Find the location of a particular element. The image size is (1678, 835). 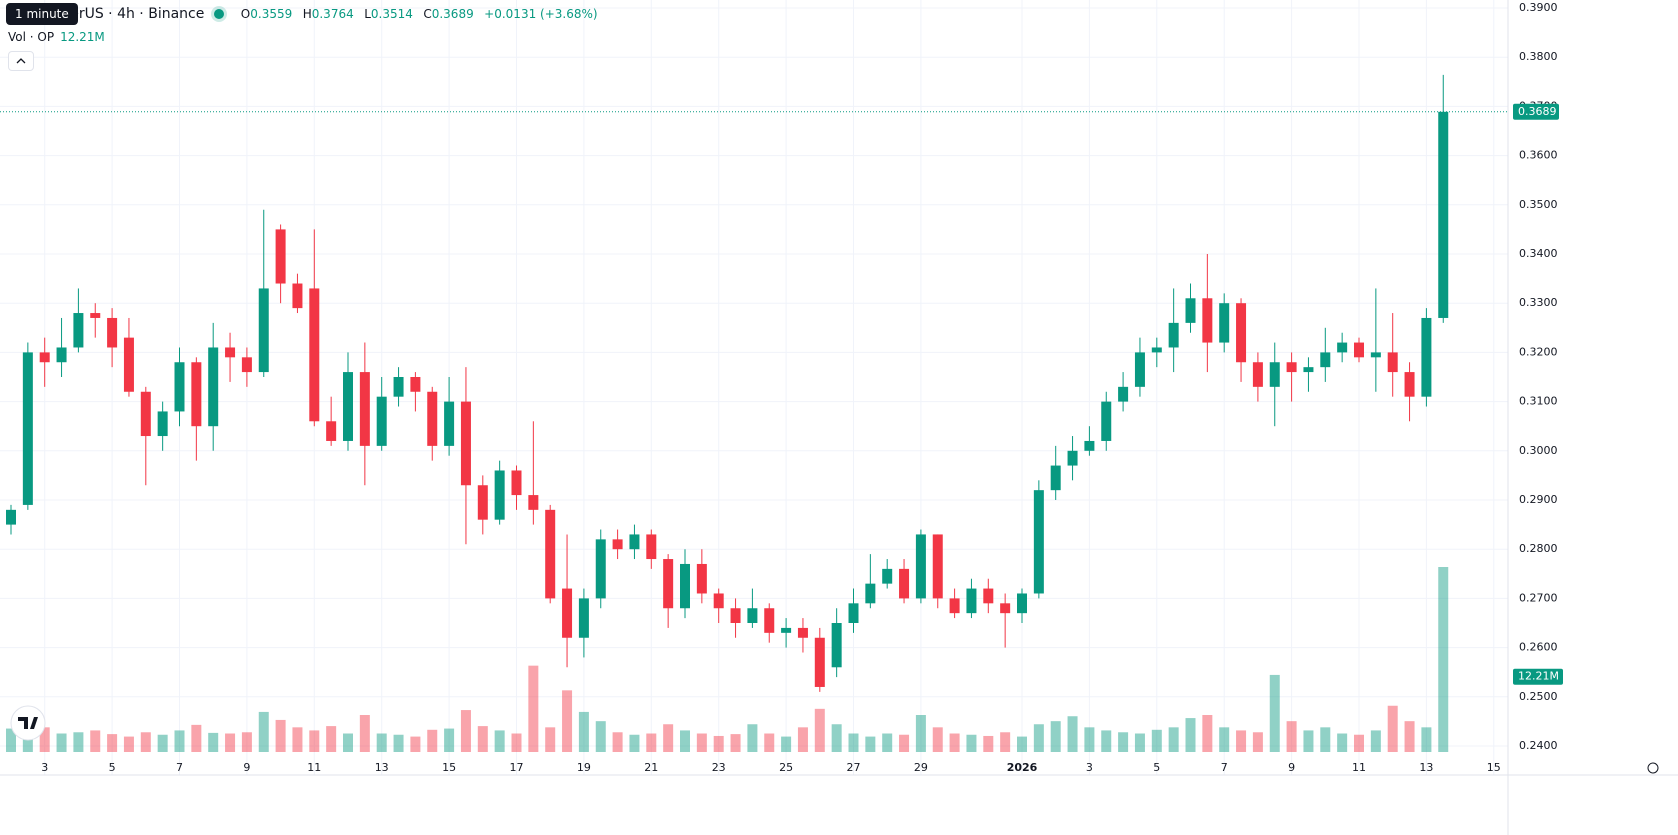

y-tick-label: 0.3600 is located at coordinates (1538, 155).